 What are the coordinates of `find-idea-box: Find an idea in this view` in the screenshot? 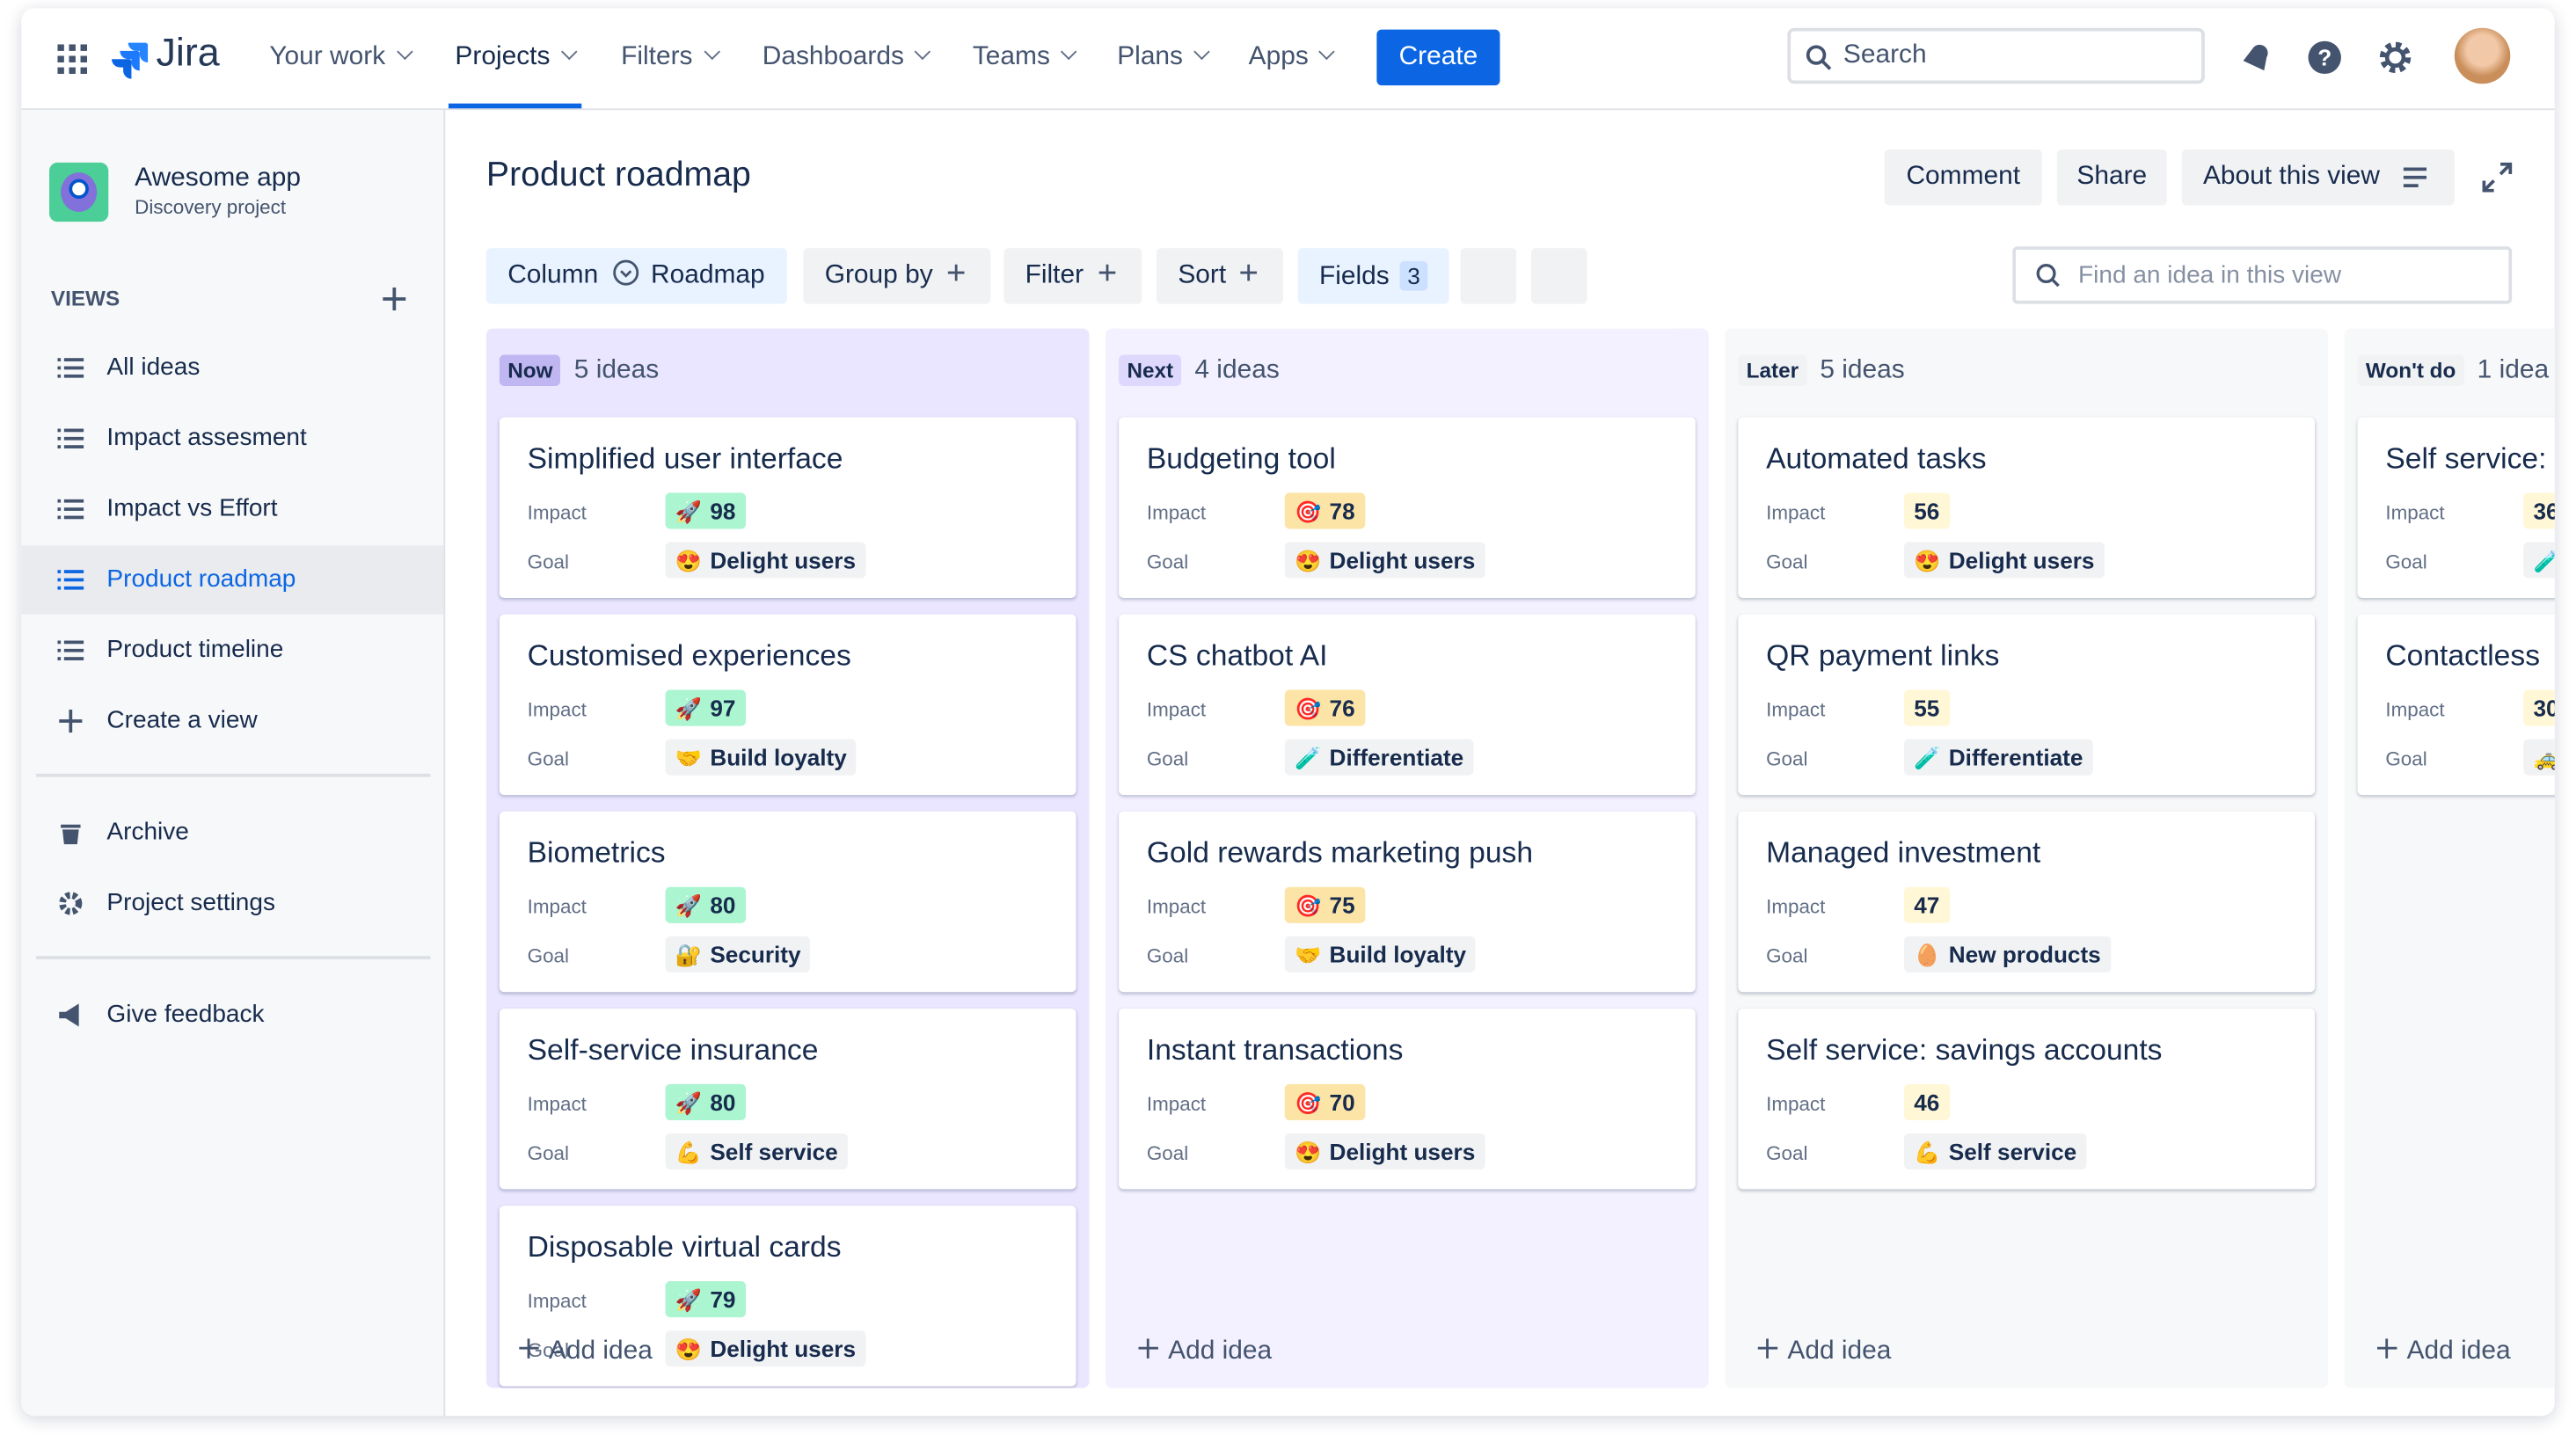 It's located at (2262, 275).